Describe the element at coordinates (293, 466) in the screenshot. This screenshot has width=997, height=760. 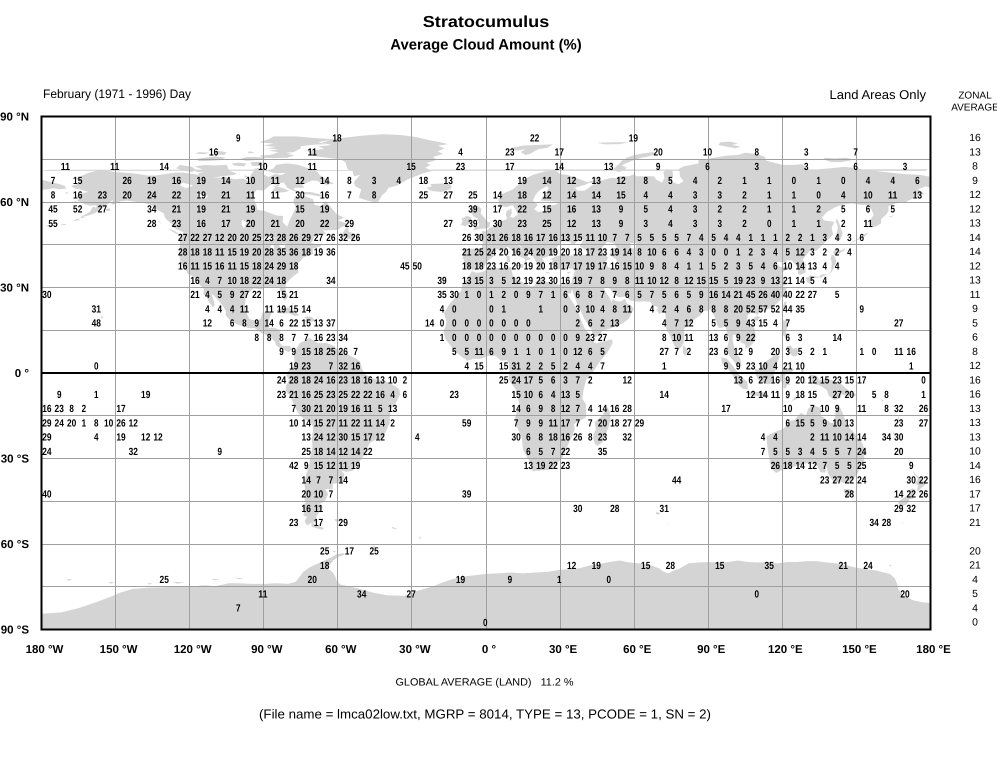
I see `svg-text: 42` at that location.